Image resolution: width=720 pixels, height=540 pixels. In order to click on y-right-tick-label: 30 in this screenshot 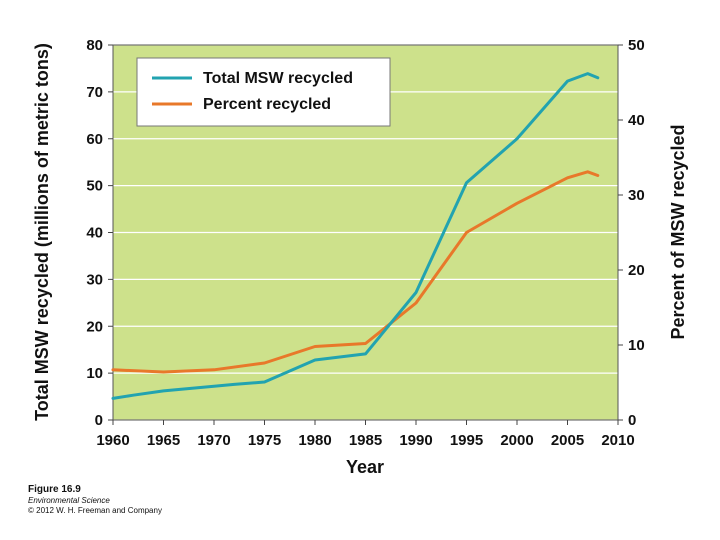, I will do `click(636, 195)`.